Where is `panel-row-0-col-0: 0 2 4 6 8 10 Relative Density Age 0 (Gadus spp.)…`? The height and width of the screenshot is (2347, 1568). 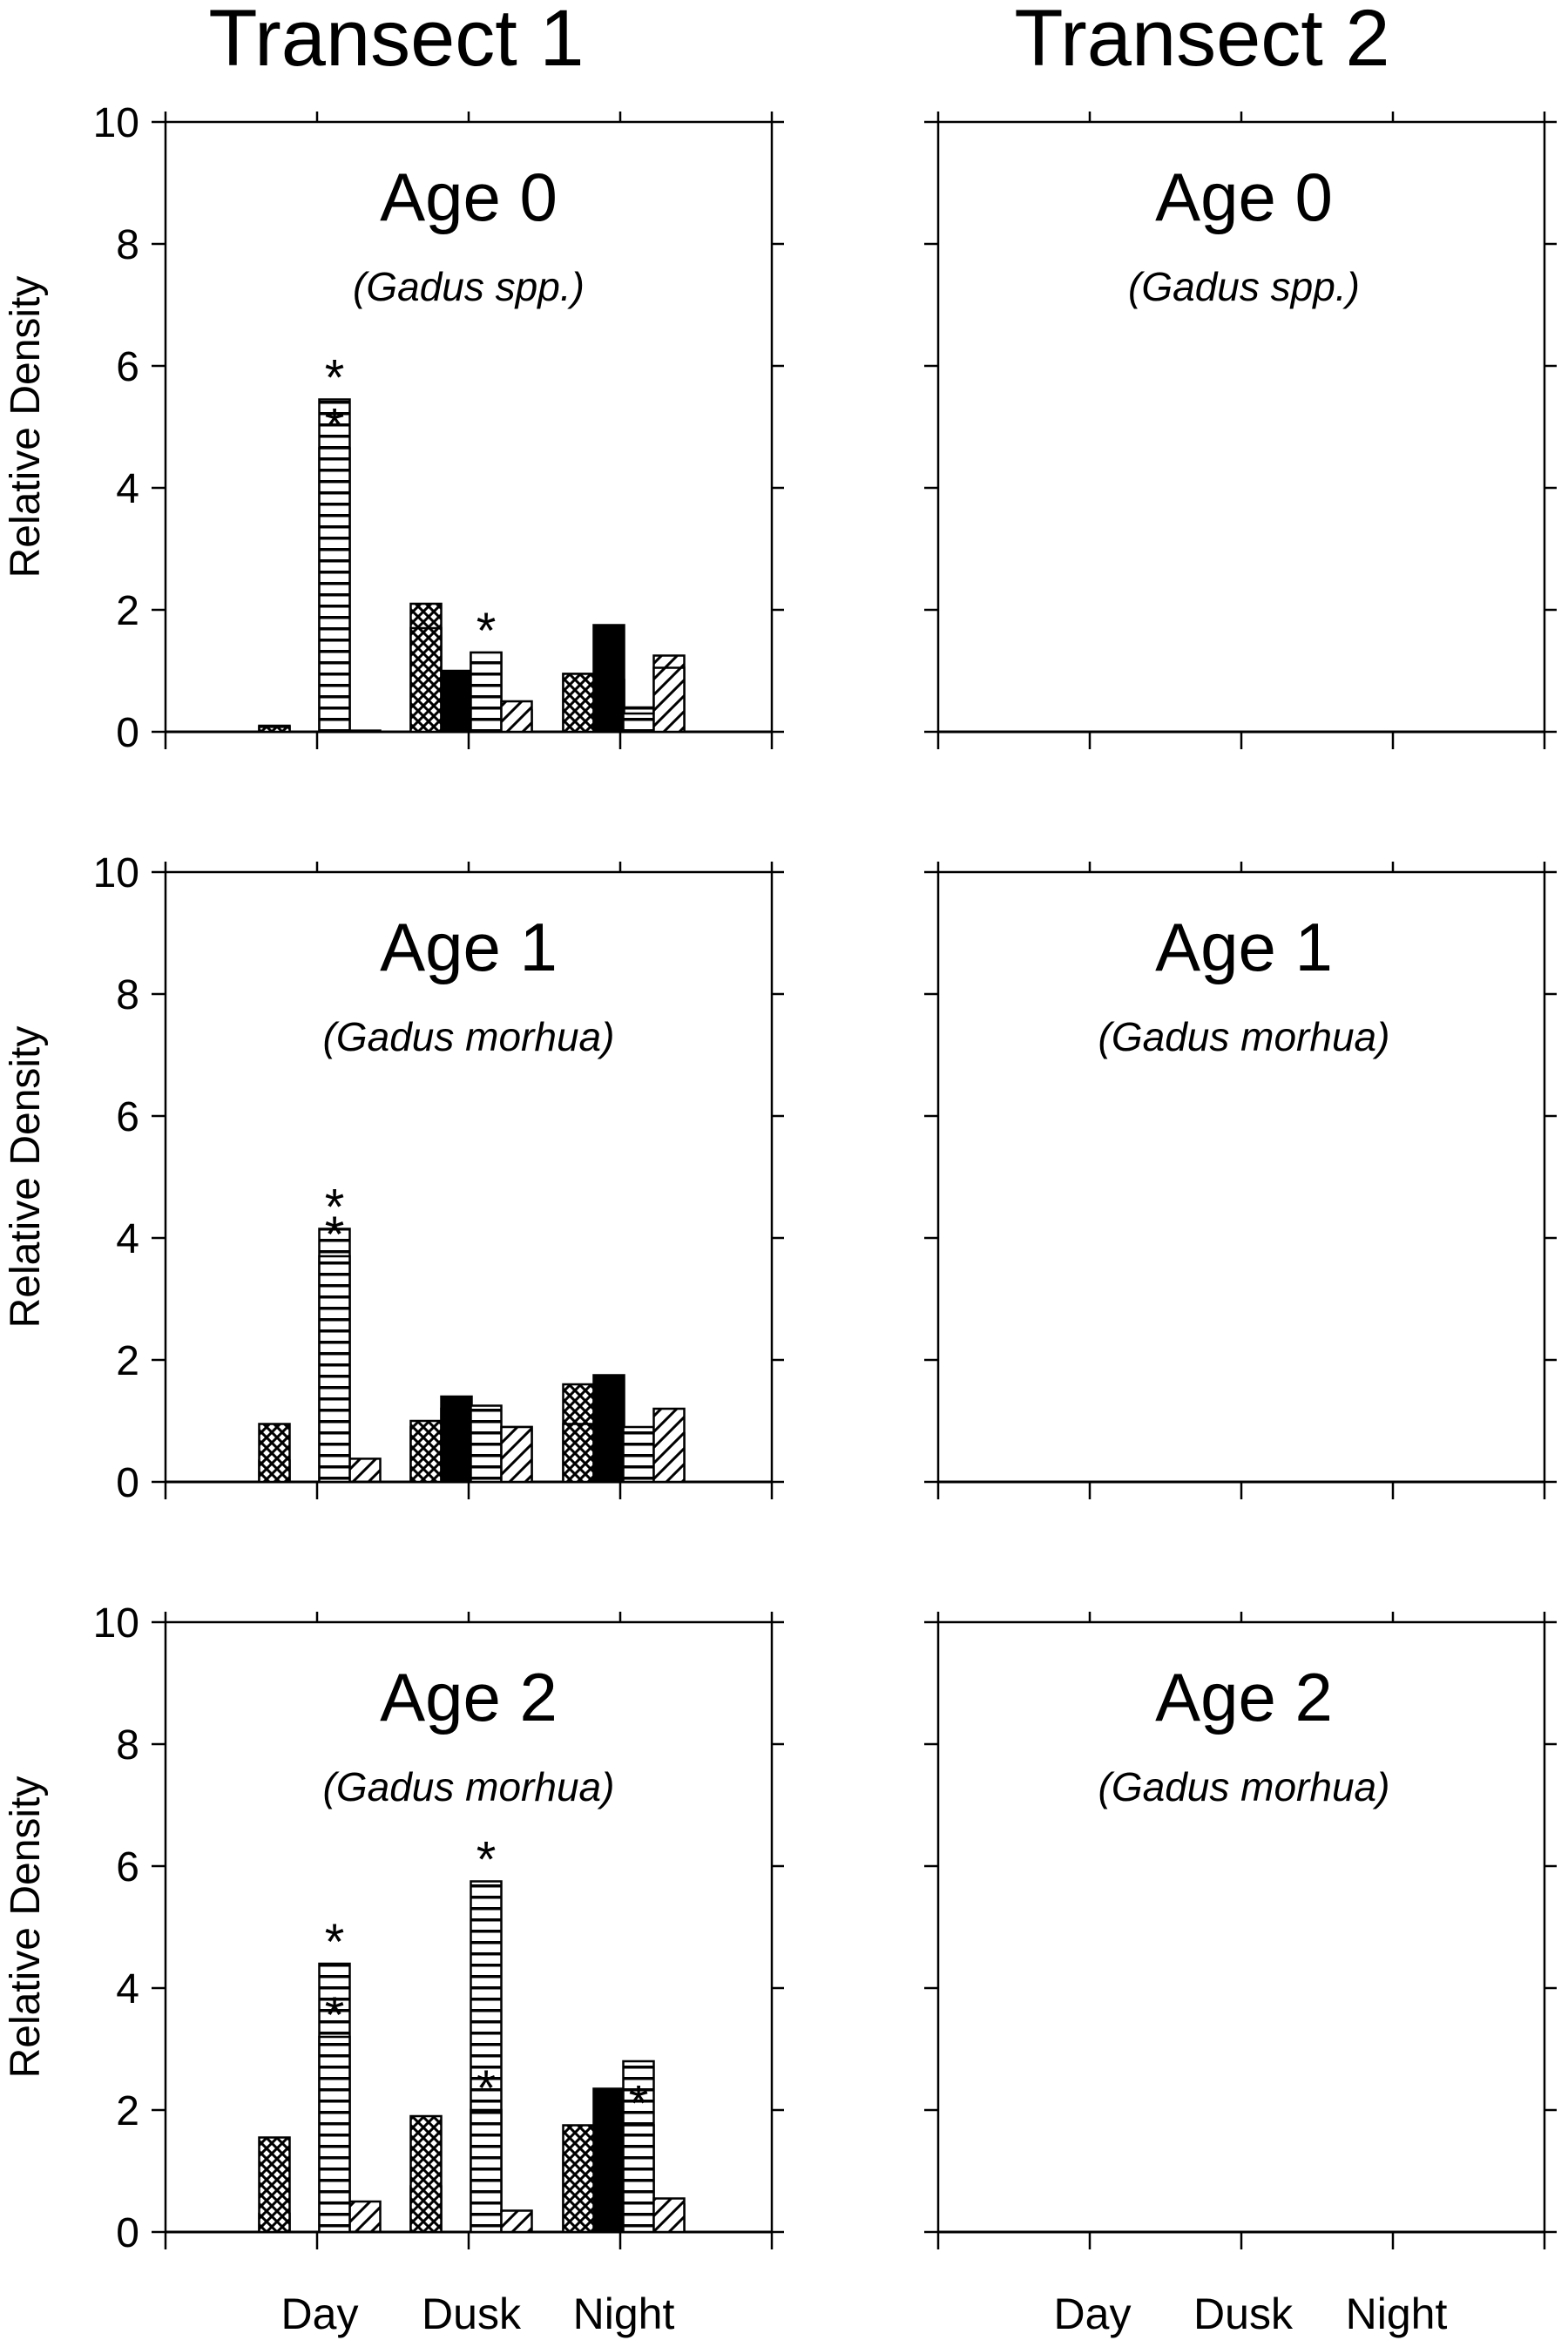 panel-row-0-col-0: 0 2 4 6 8 10 Relative Density Age 0 (Gadus spp.)… is located at coordinates (393, 428).